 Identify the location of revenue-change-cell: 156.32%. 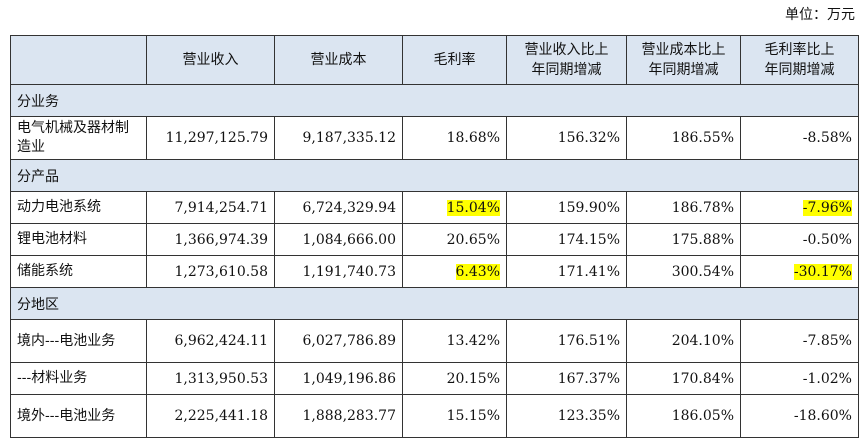
(566, 138).